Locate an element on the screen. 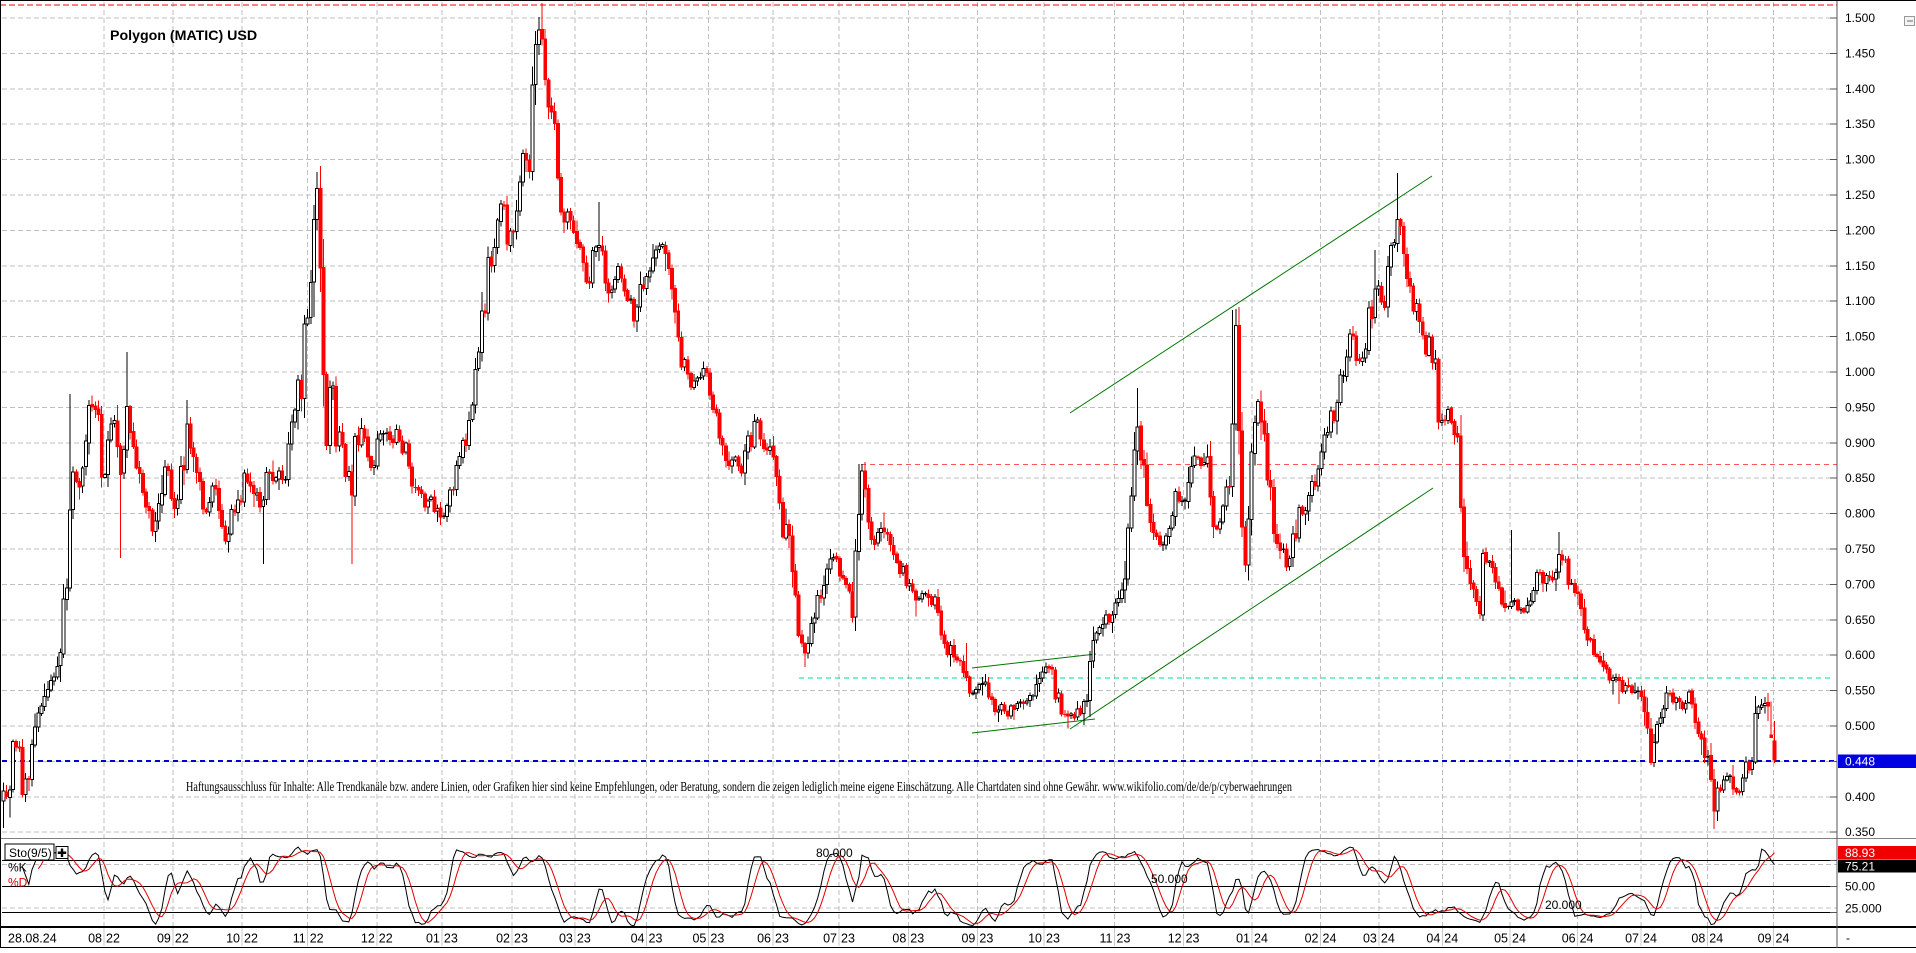  svg-text: 0.750 is located at coordinates (1860, 549).